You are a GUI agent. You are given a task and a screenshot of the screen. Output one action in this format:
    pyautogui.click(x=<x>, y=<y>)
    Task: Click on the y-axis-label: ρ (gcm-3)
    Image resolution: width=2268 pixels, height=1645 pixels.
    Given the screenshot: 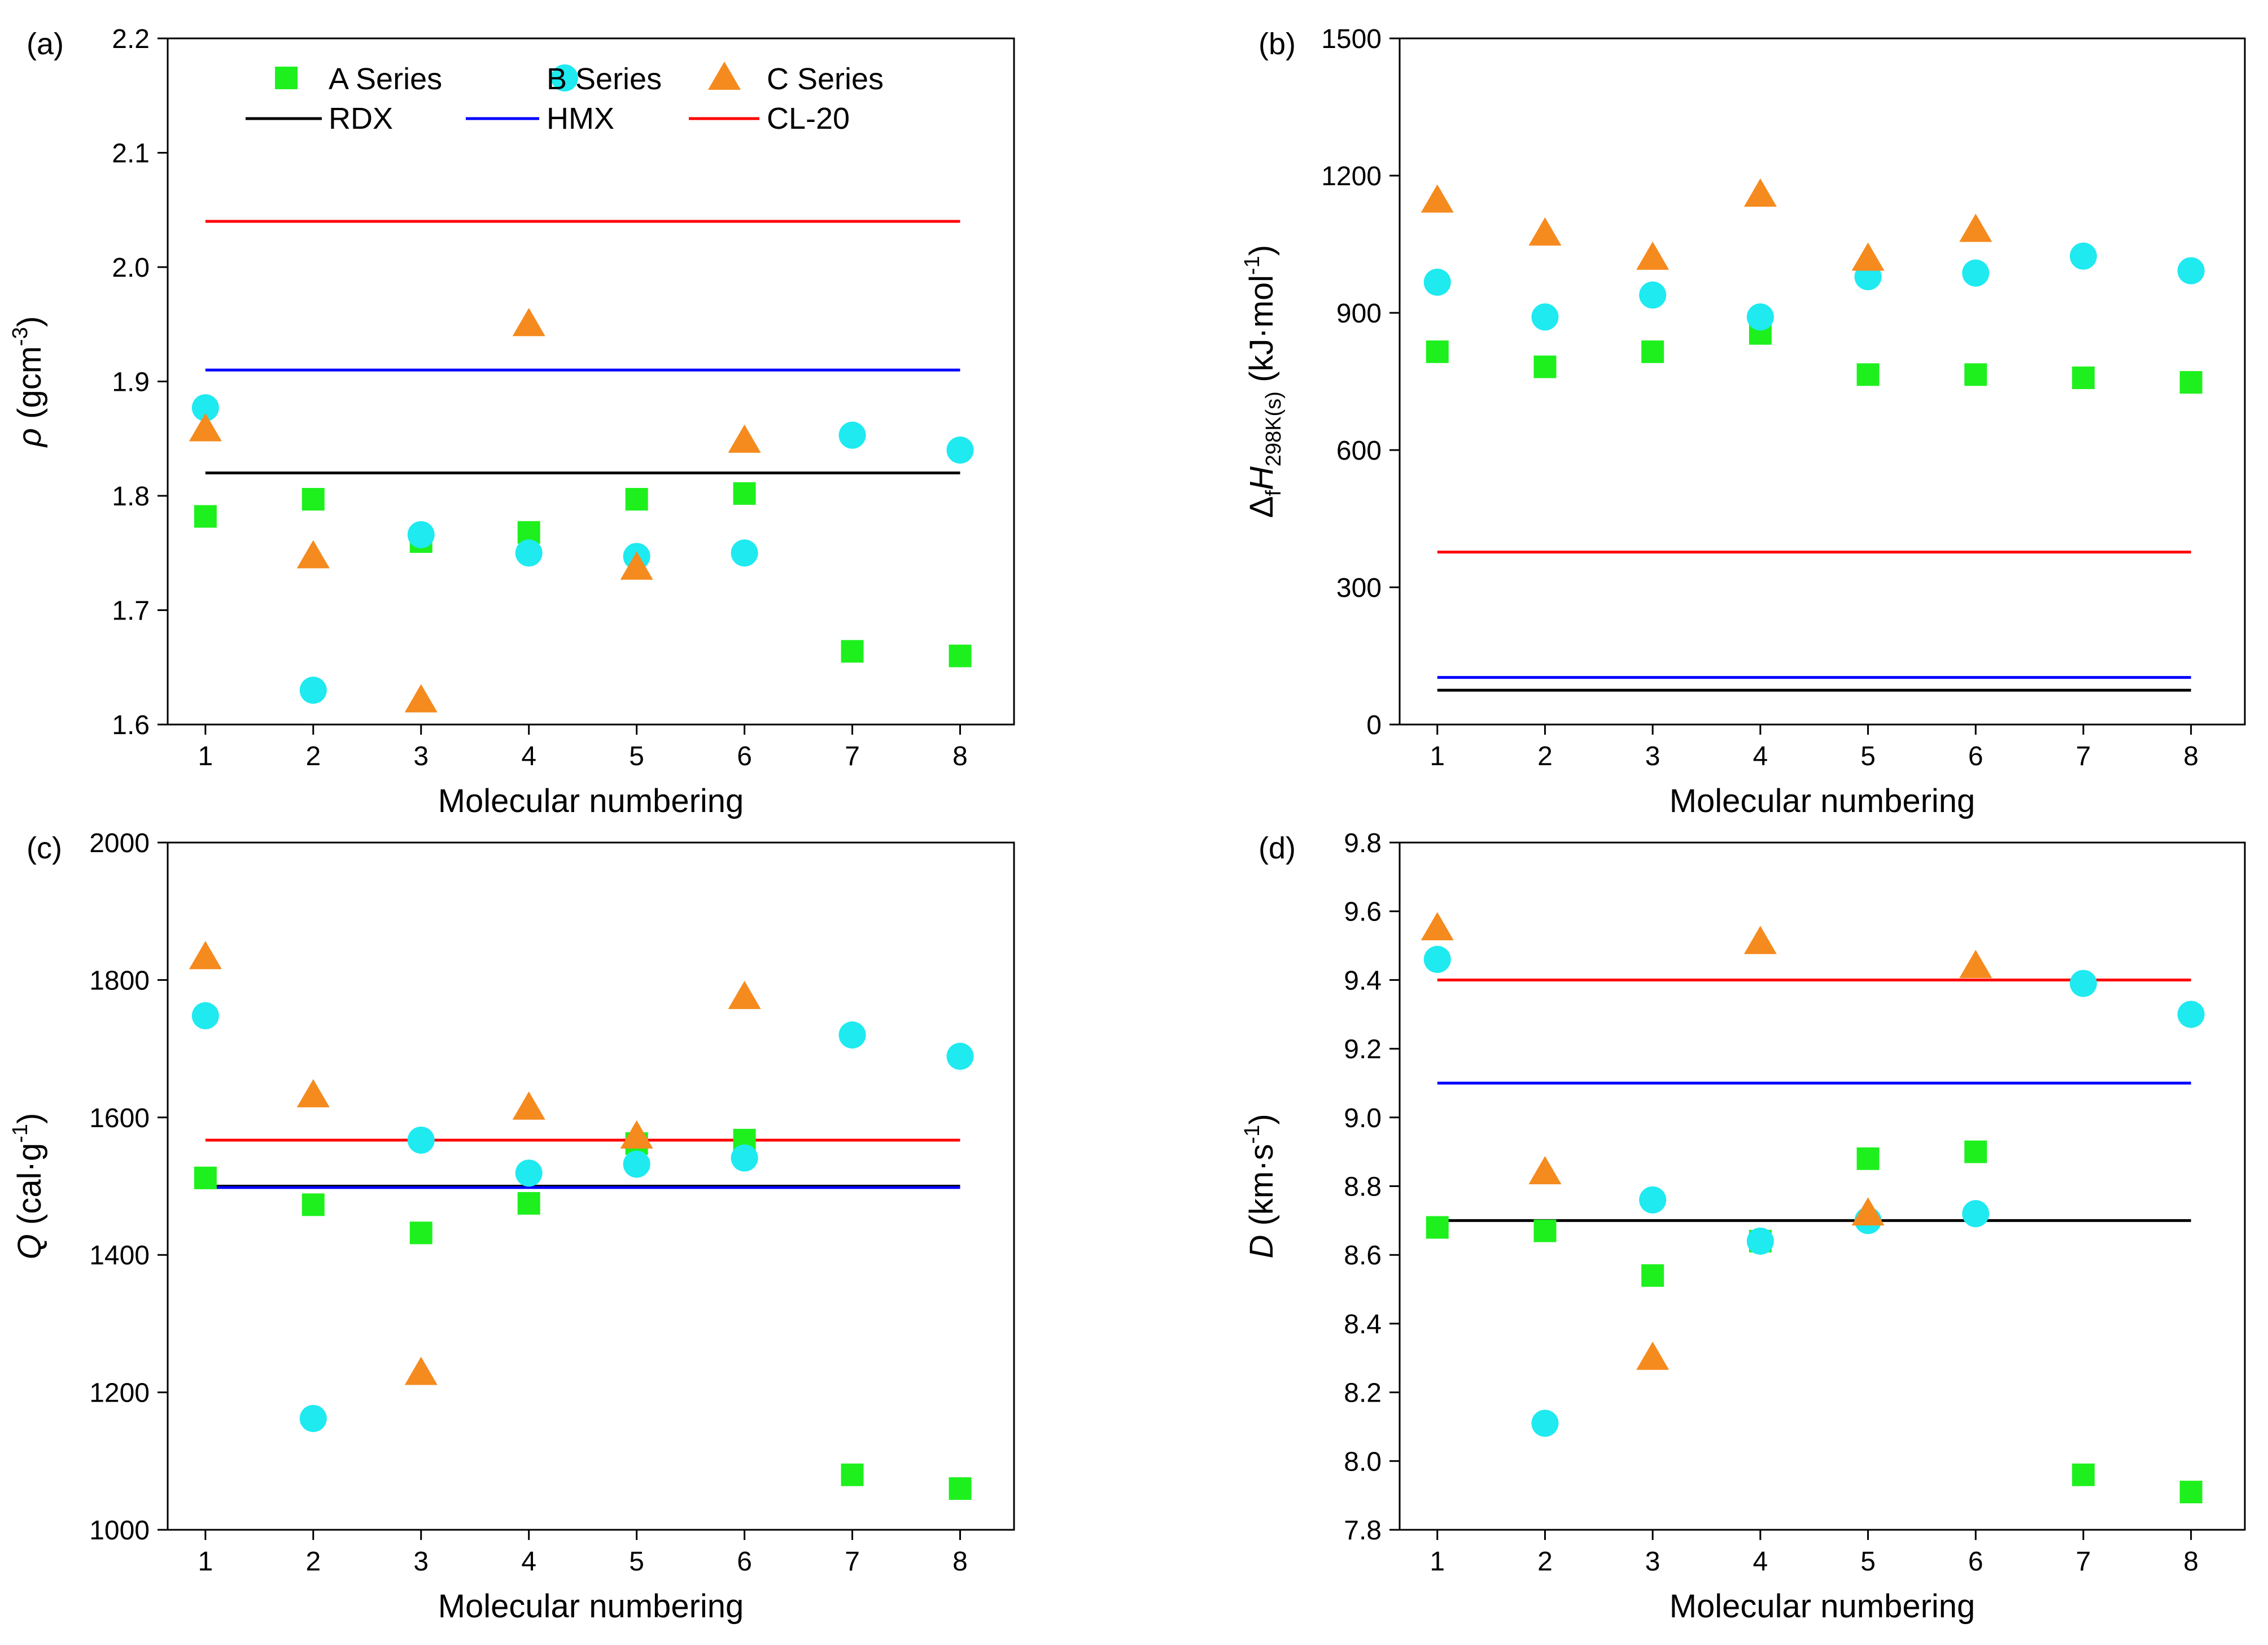 What is the action you would take?
    pyautogui.click(x=28, y=382)
    